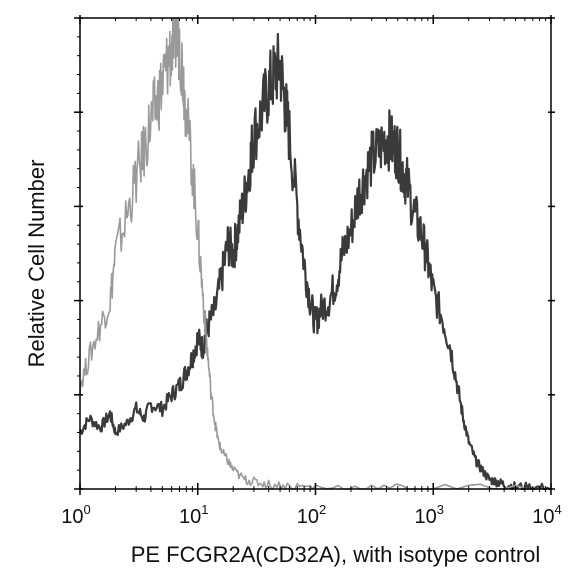 The height and width of the screenshot is (579, 574). Describe the element at coordinates (336, 554) in the screenshot. I see `x-axis-label: PE FCGR2A(CD32A), with isotype control` at that location.